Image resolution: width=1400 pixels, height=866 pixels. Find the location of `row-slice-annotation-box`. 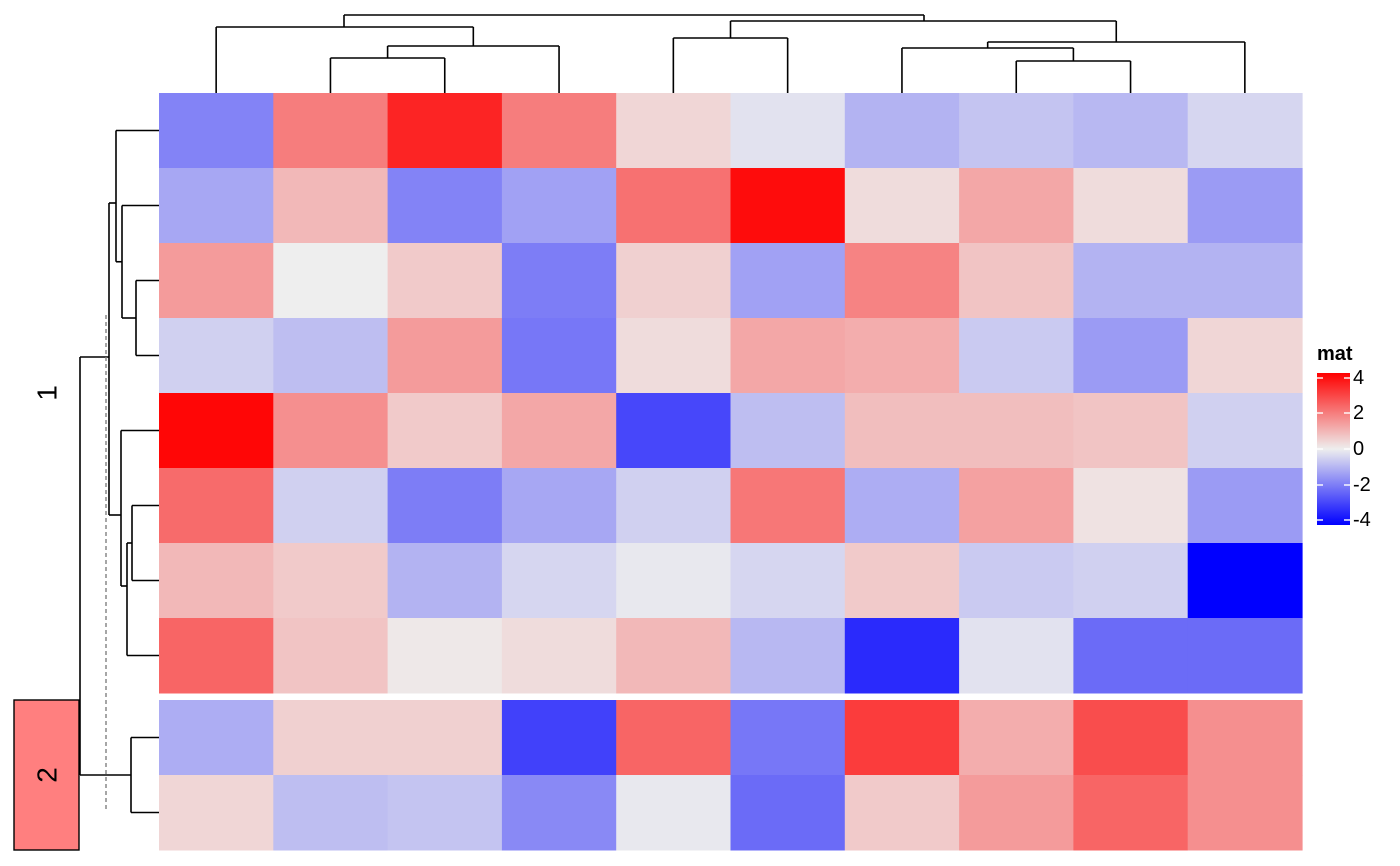

row-slice-annotation-box is located at coordinates (46, 775).